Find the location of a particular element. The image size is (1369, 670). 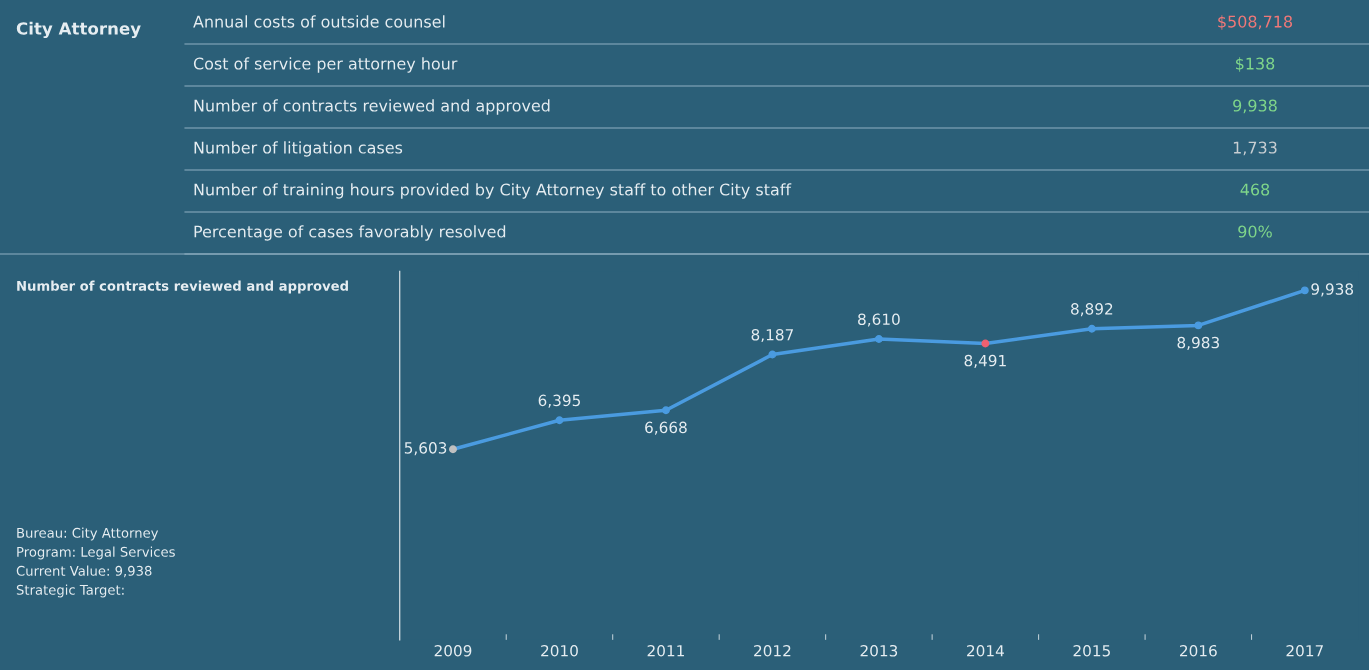

x-tick-label: 2011 is located at coordinates (665, 650).